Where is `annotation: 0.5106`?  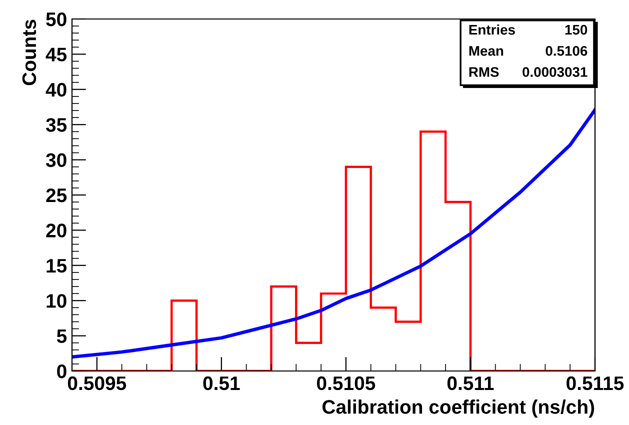 annotation: 0.5106 is located at coordinates (567, 51).